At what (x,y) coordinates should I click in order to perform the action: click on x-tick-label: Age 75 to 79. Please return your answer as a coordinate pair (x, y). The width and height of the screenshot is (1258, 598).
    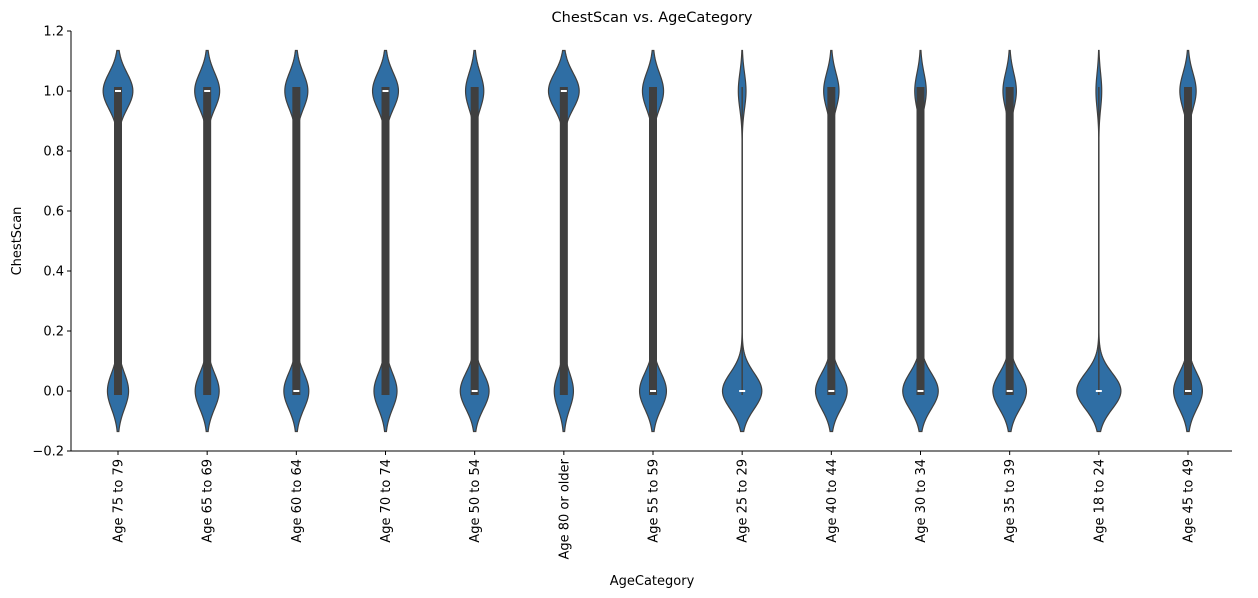
    Looking at the image, I should click on (119, 501).